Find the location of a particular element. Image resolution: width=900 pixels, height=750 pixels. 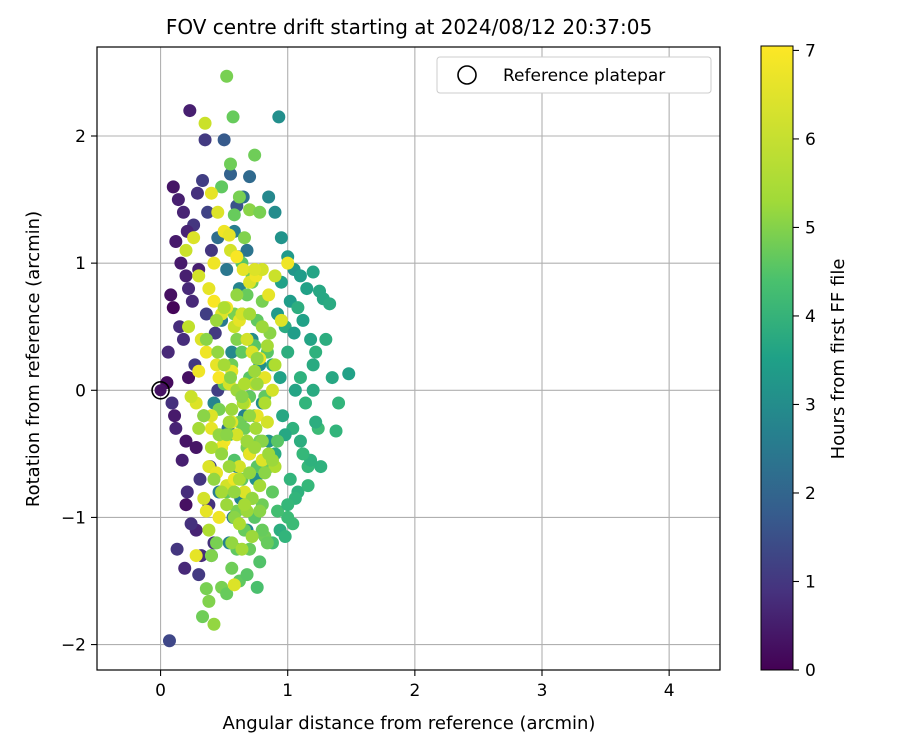

legend: Reference platepar is located at coordinates (574, 75).